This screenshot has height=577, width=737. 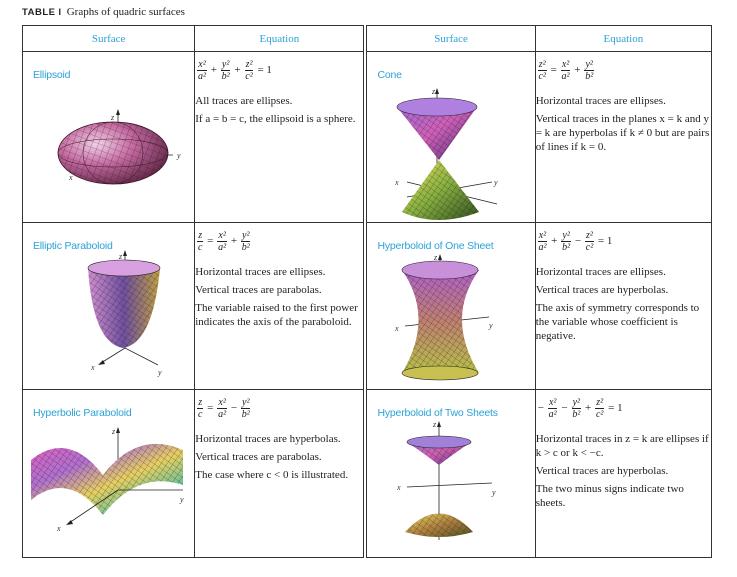 I want to click on formula: − x² a² − y² b² + z² c² = 1, so click(x=580, y=408).